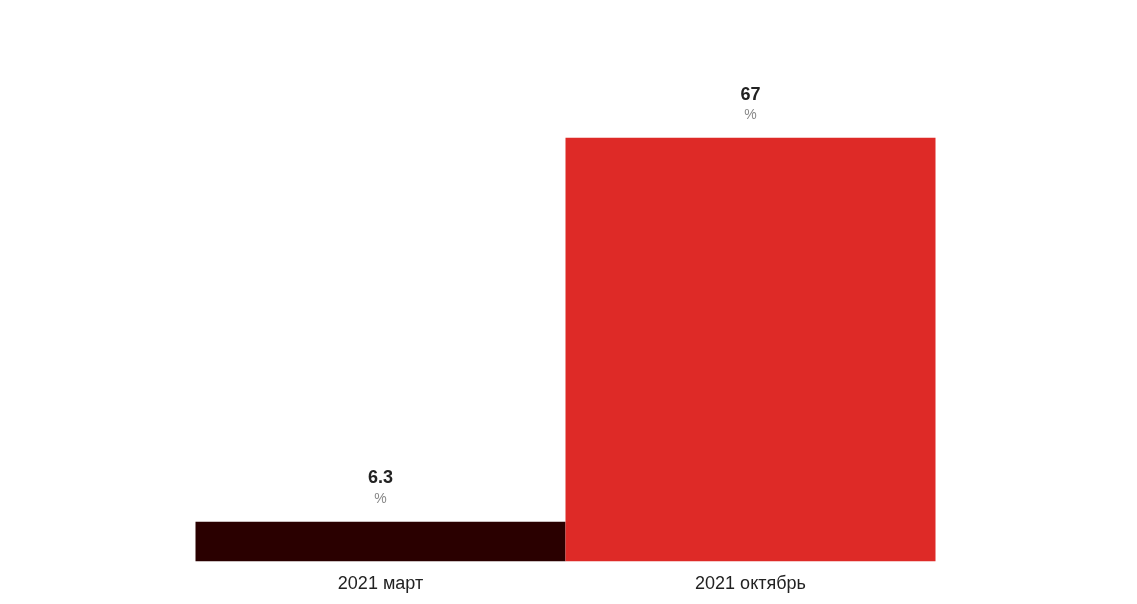 Image resolution: width=1137 pixels, height=604 pixels. Describe the element at coordinates (380, 582) in the screenshot. I see `x-tick-label: 2021 март` at that location.